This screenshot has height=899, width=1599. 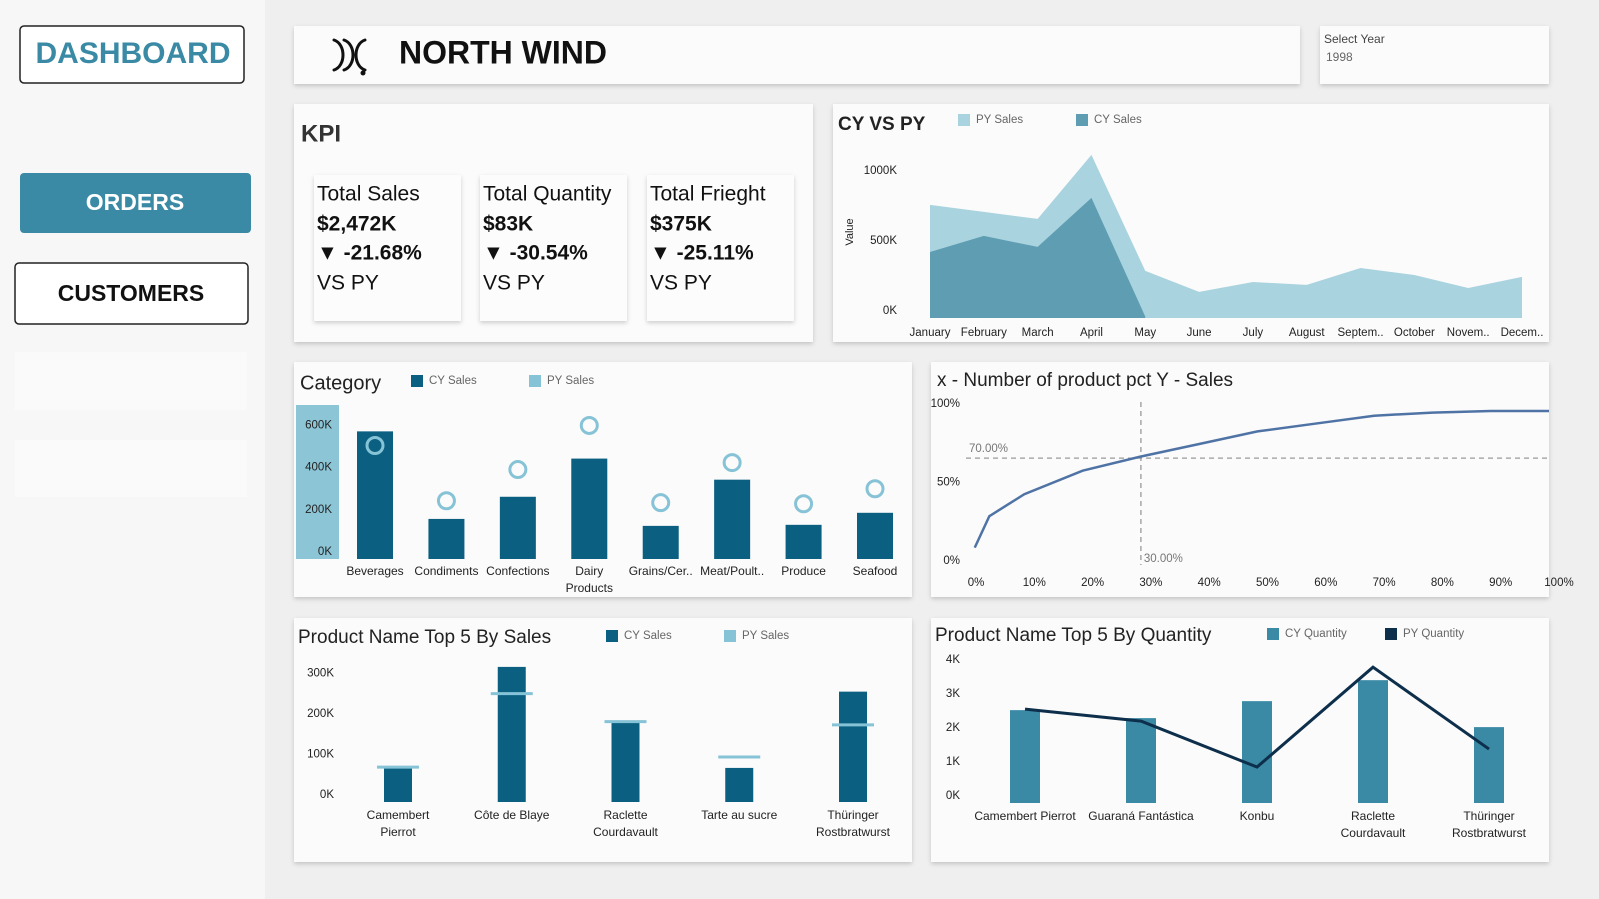 What do you see at coordinates (368, 194) in the screenshot?
I see `kpi-name: Total Sales` at bounding box center [368, 194].